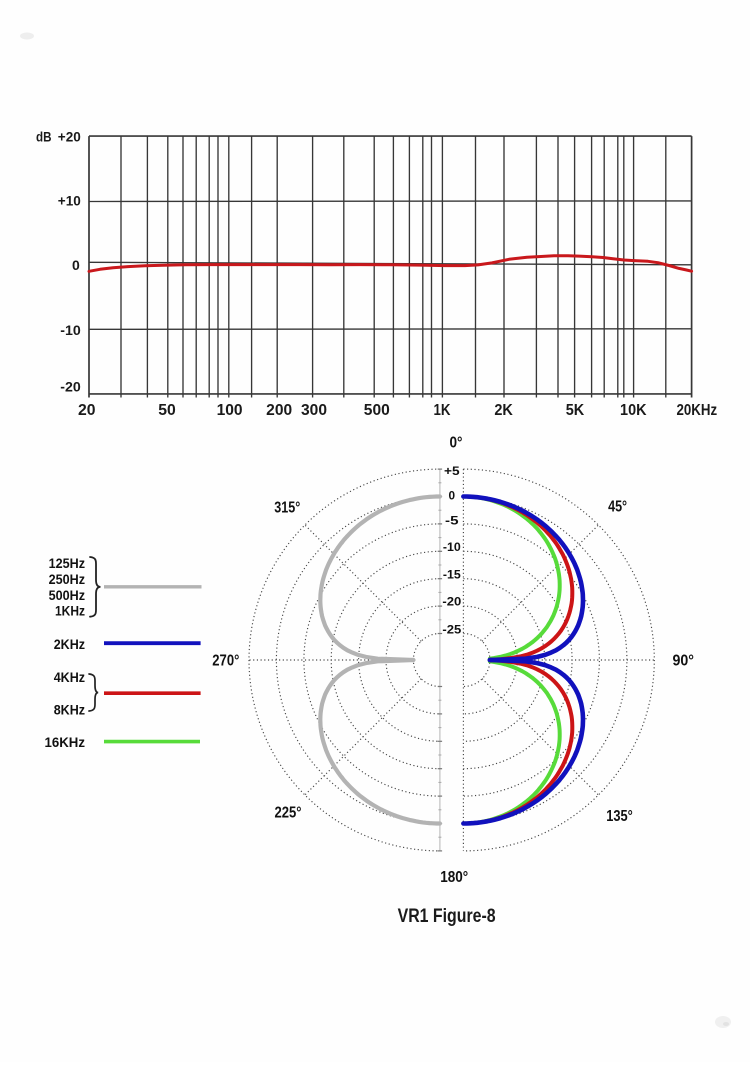  I want to click on svg-text: 45°, so click(617, 507).